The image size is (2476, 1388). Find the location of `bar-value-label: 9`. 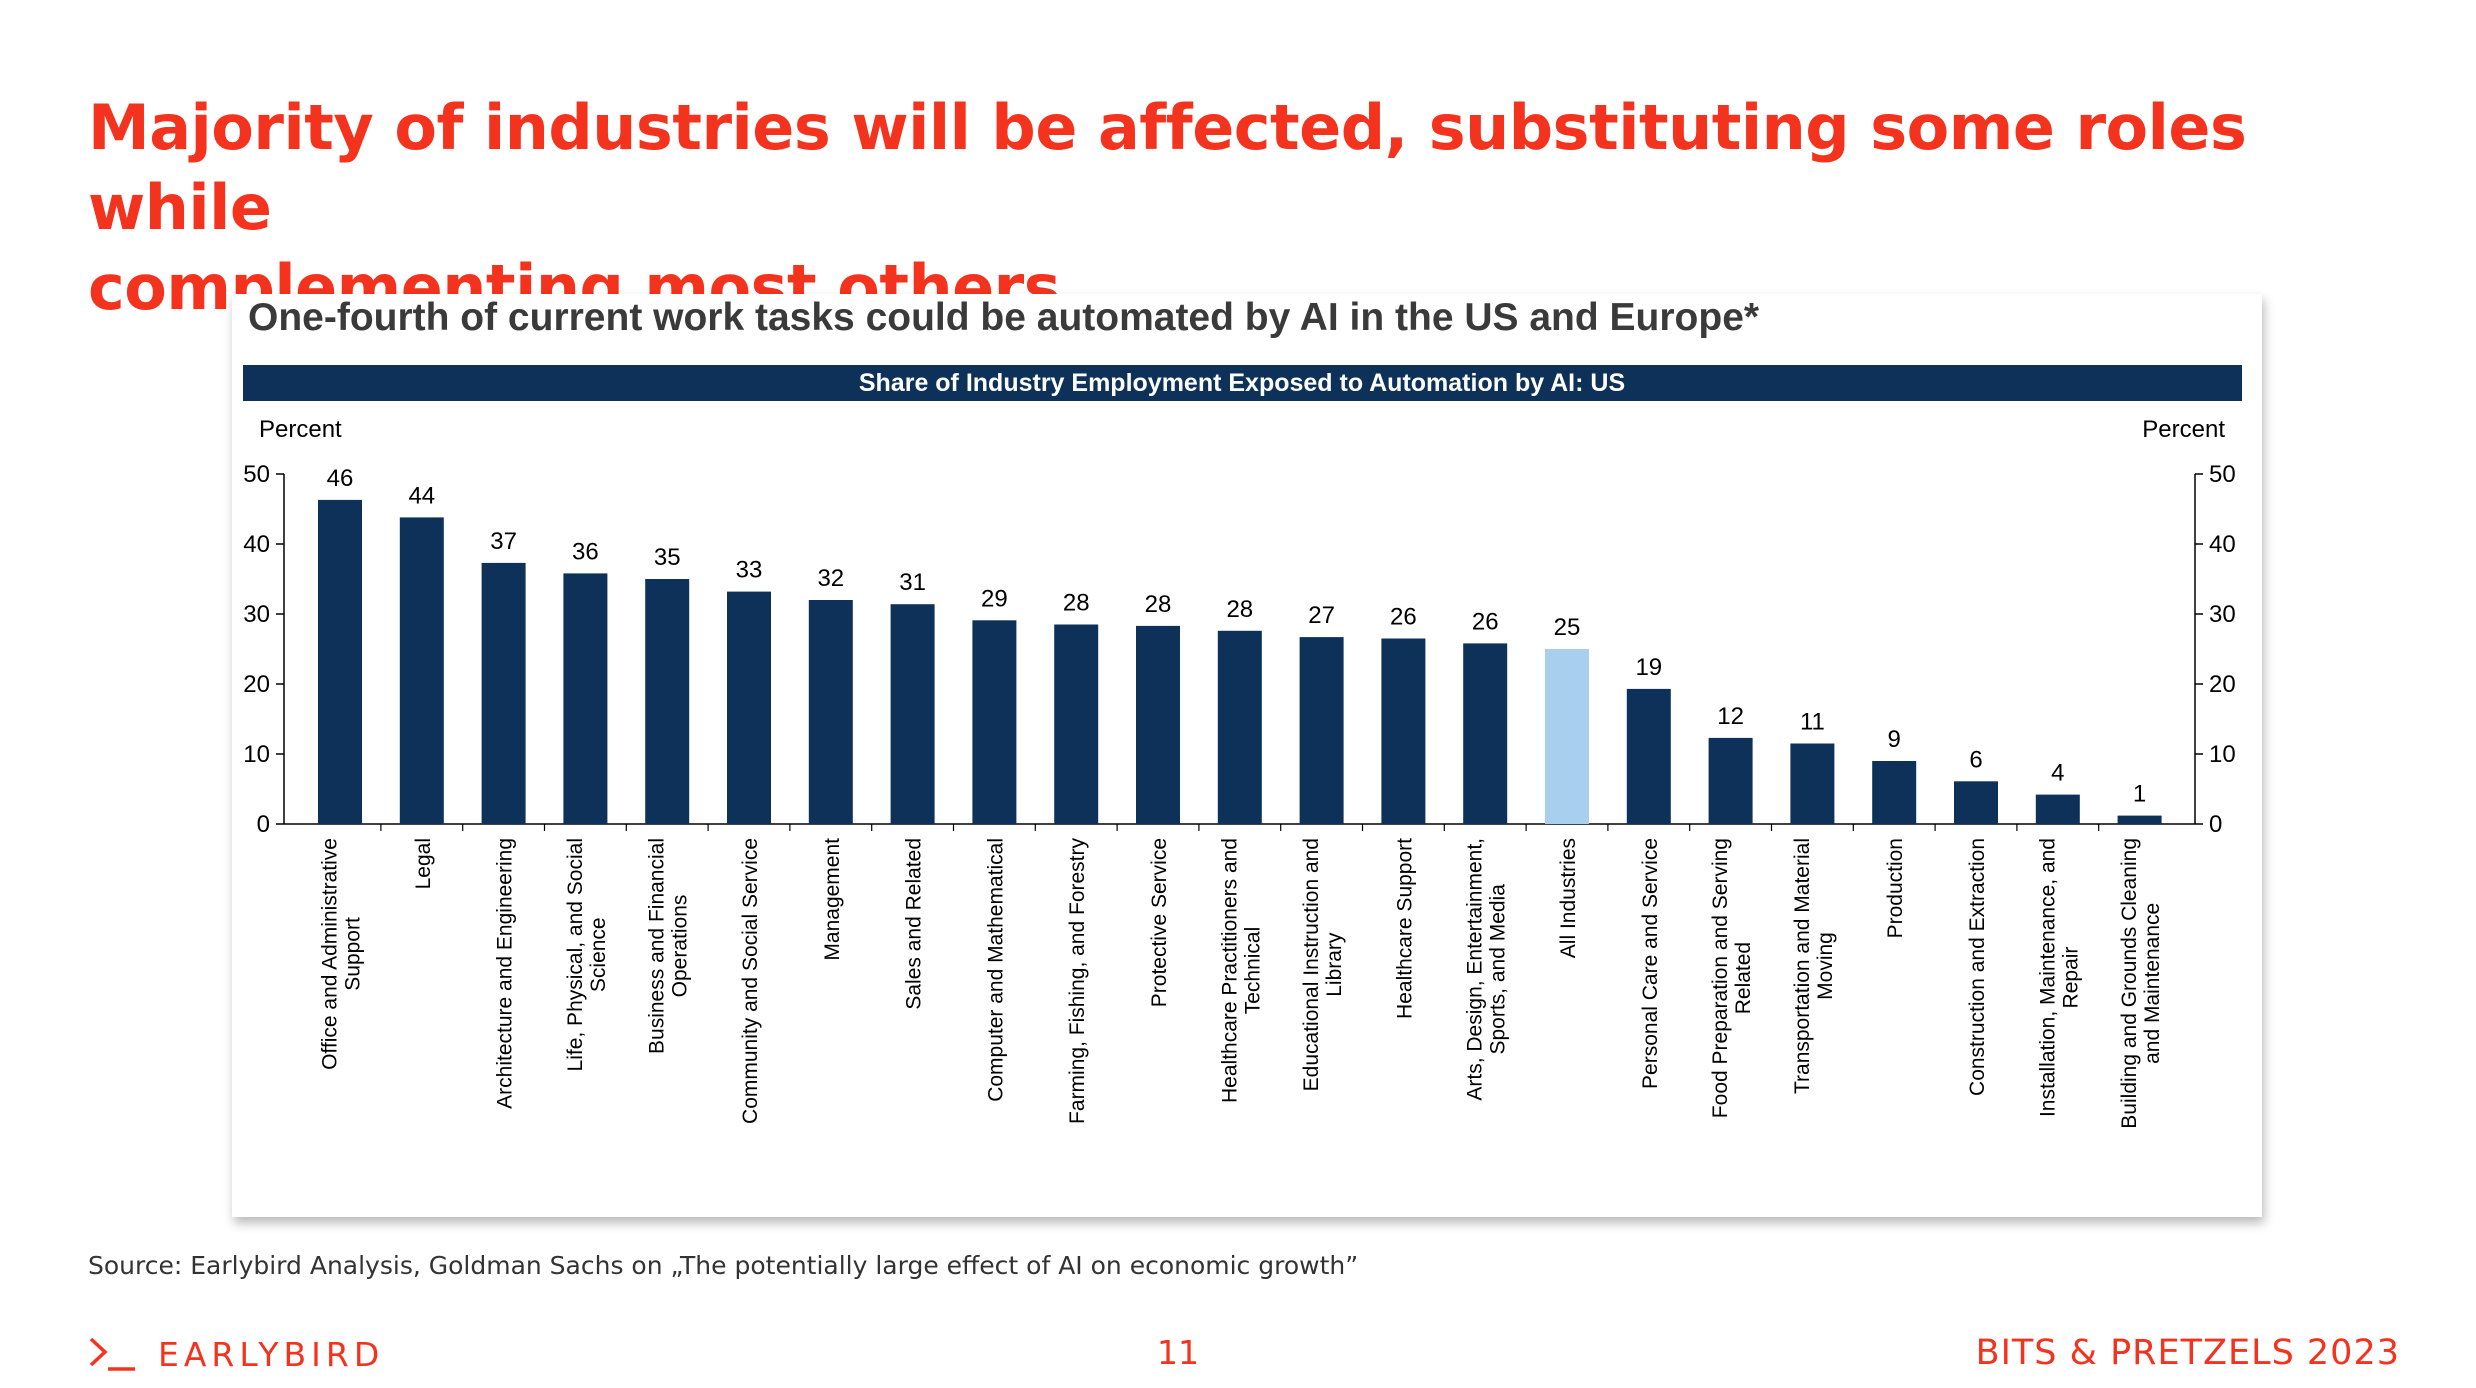

bar-value-label: 9 is located at coordinates (1894, 739).